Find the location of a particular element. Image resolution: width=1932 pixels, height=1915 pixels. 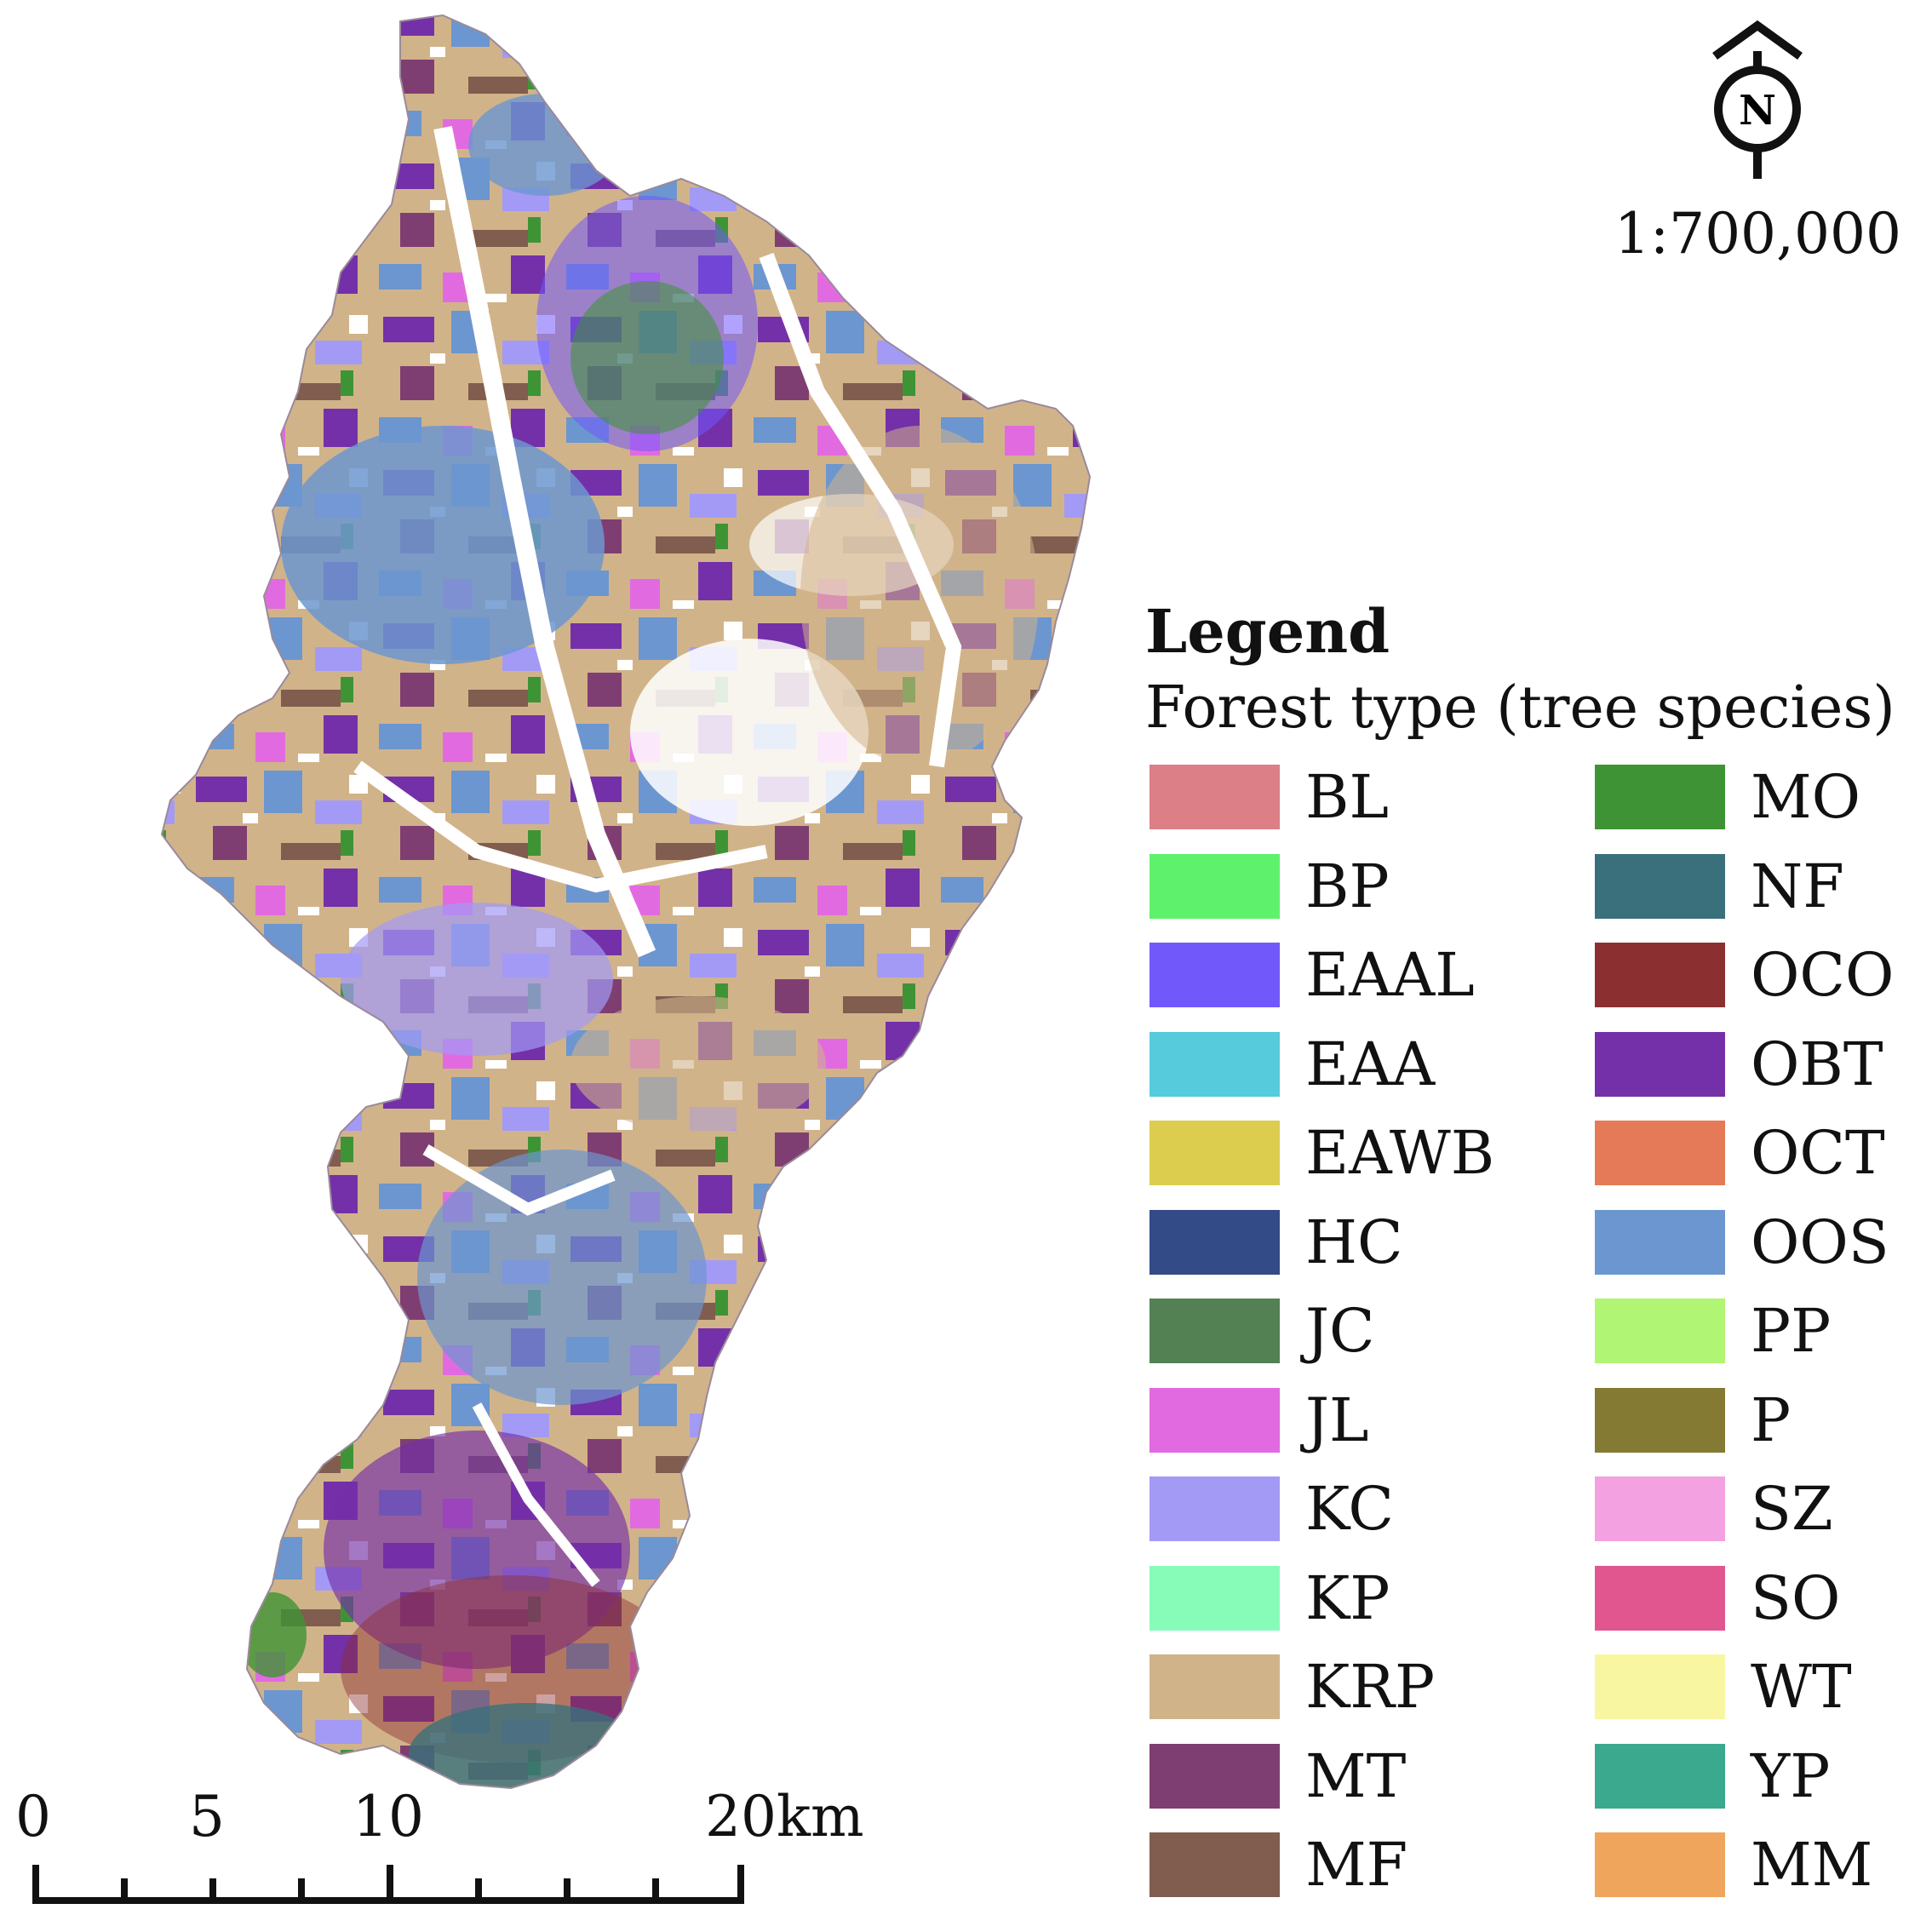

scale-bar is located at coordinates (388, 1884).